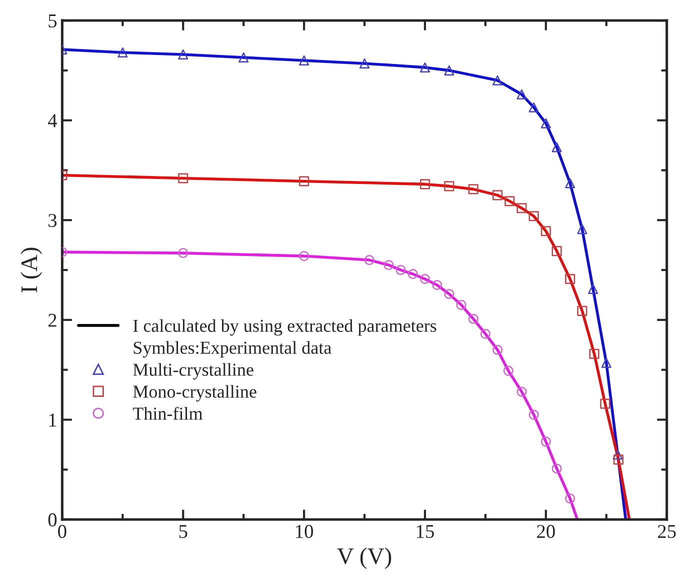 This screenshot has width=691, height=587. I want to click on y-tick-label: 0, so click(52, 519).